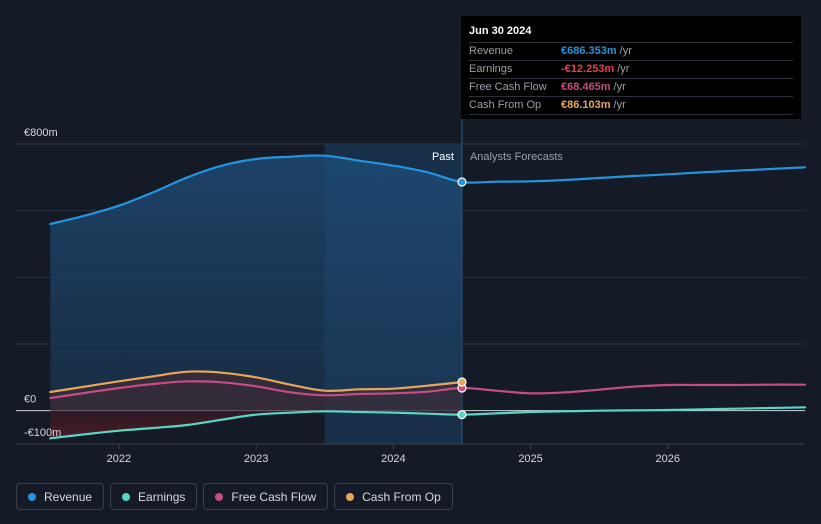  What do you see at coordinates (42, 433) in the screenshot?
I see `y-axis-label: -€100m` at bounding box center [42, 433].